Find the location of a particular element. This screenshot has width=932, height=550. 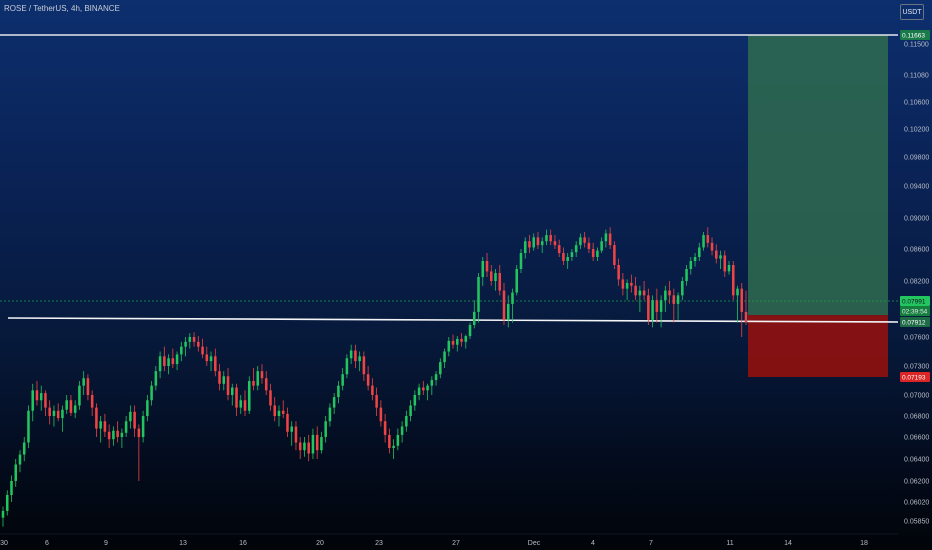

x-tick-label: 16 is located at coordinates (243, 543).